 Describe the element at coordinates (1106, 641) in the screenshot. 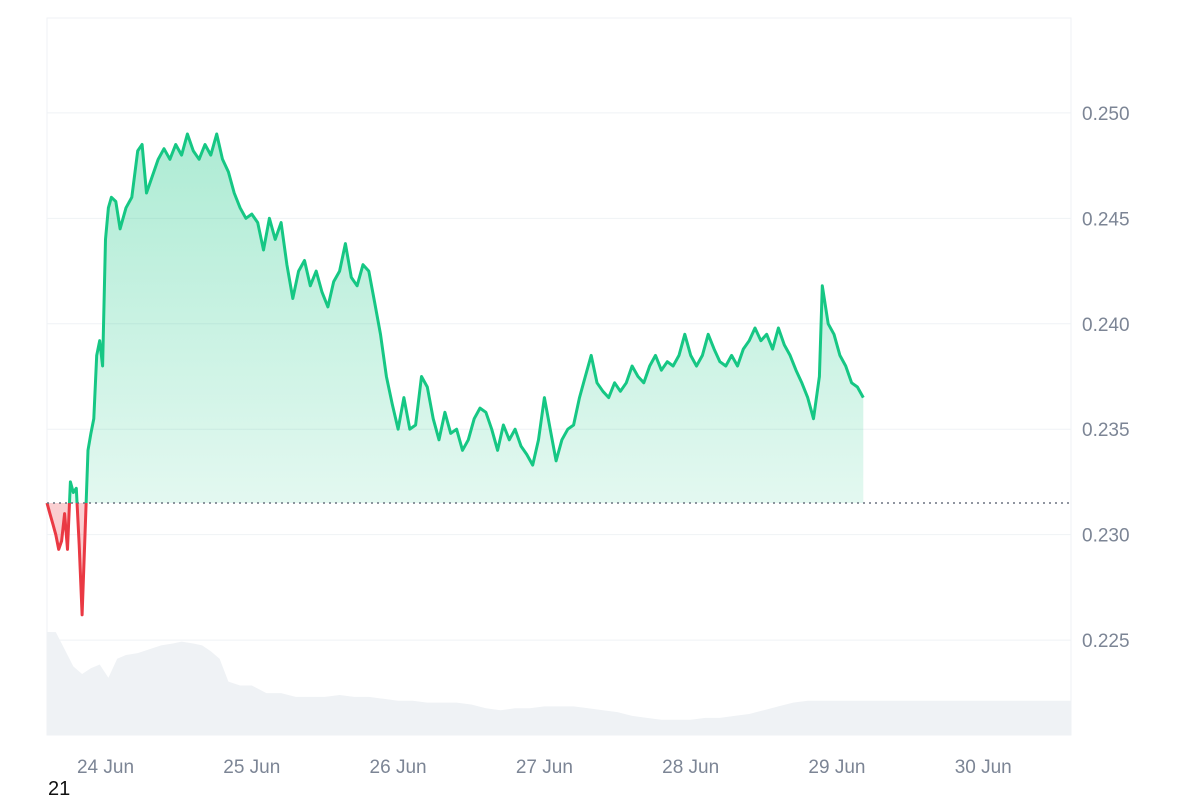

I see `y-tick-label: 0.225` at that location.